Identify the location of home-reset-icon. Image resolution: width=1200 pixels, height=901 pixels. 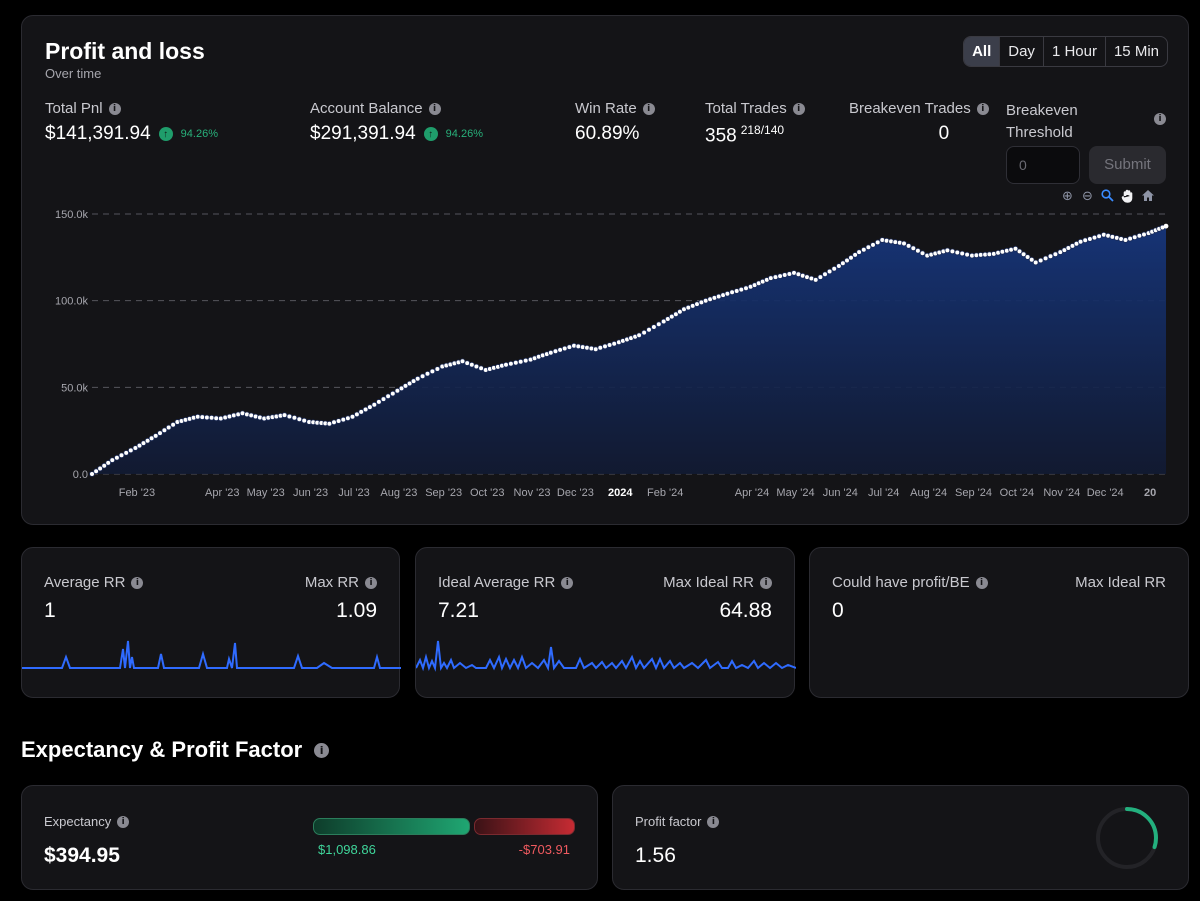
(1147, 195).